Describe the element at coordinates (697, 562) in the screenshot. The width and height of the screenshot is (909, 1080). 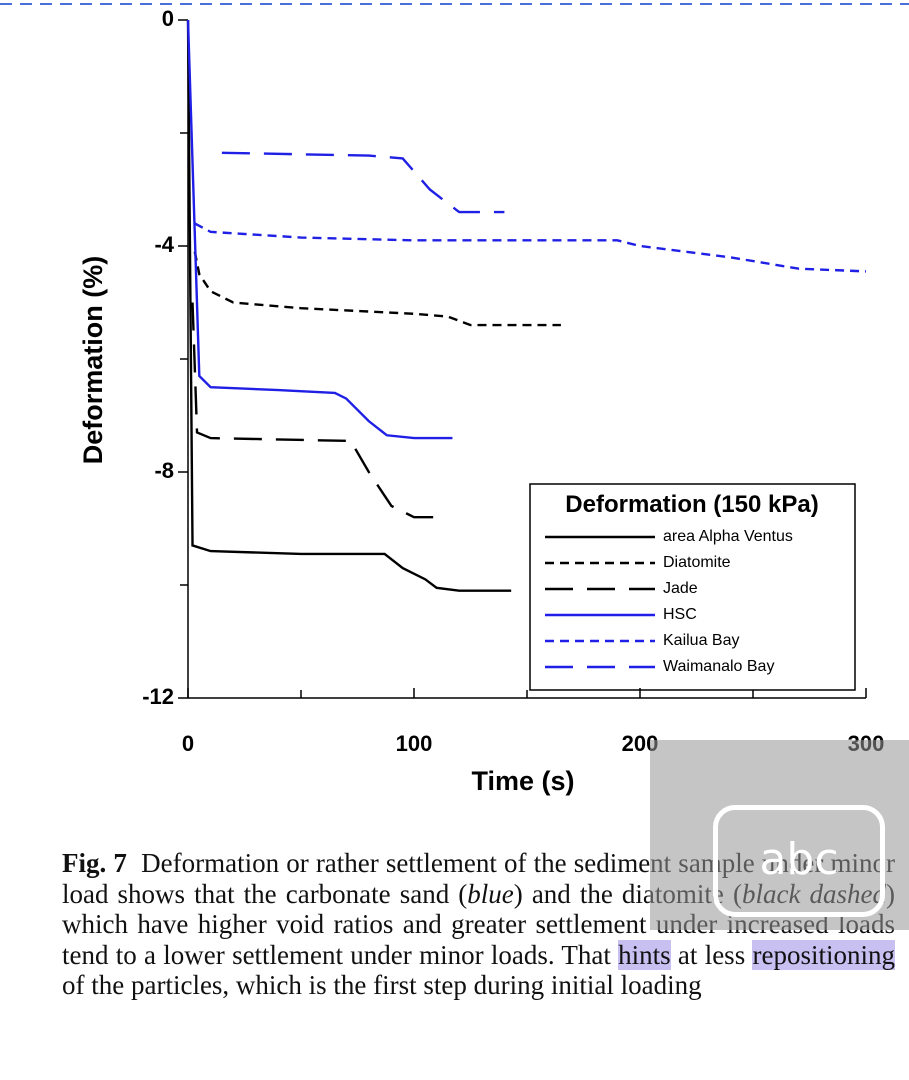
I see `legend-label: Diatomite` at that location.